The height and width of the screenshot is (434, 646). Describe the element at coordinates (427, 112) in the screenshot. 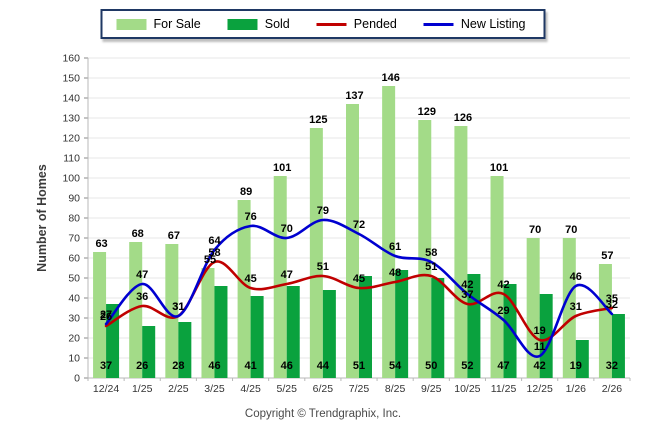

I see `for-sale-label: 129` at that location.